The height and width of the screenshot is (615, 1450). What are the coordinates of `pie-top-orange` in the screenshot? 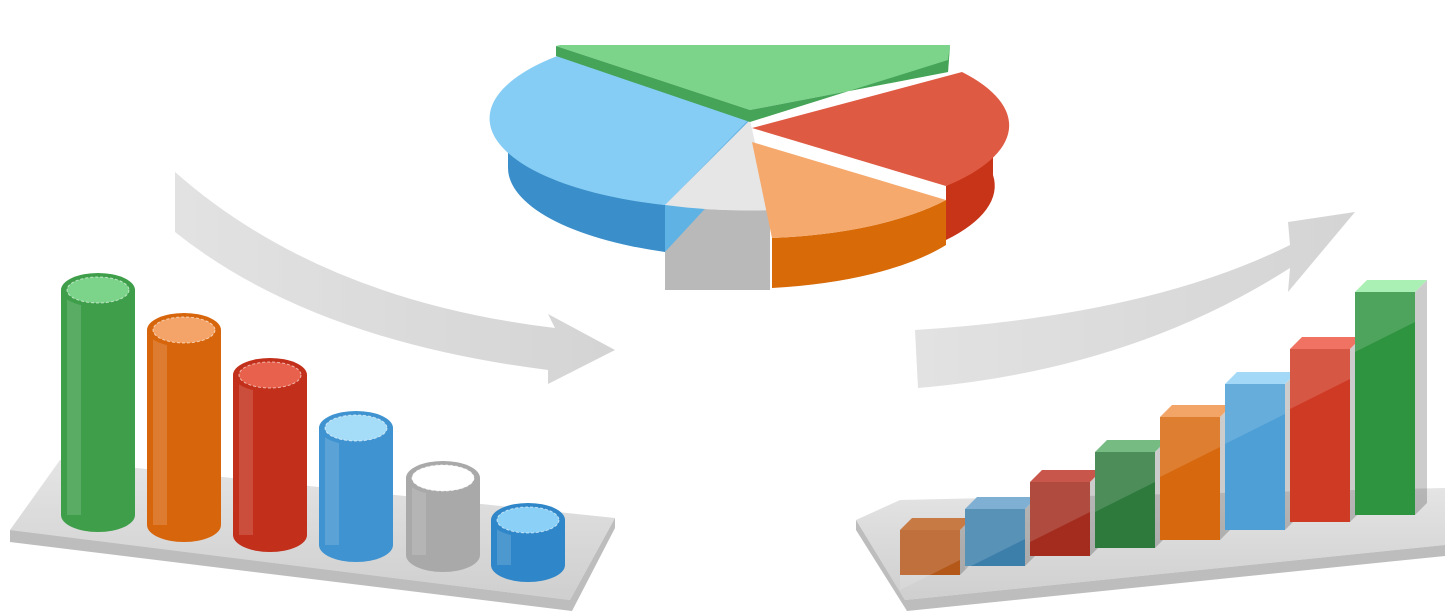 It's located at (849, 190).